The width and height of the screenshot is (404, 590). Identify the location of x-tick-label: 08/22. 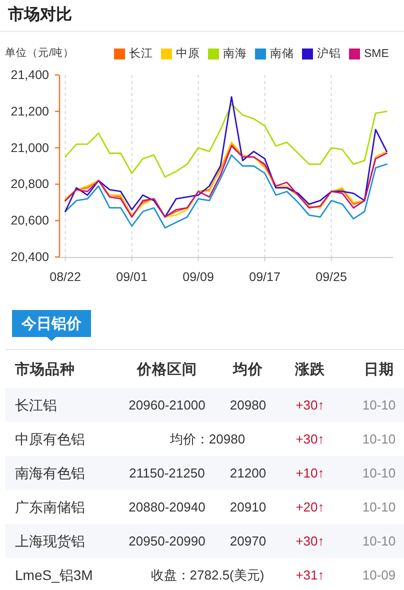
(65, 277).